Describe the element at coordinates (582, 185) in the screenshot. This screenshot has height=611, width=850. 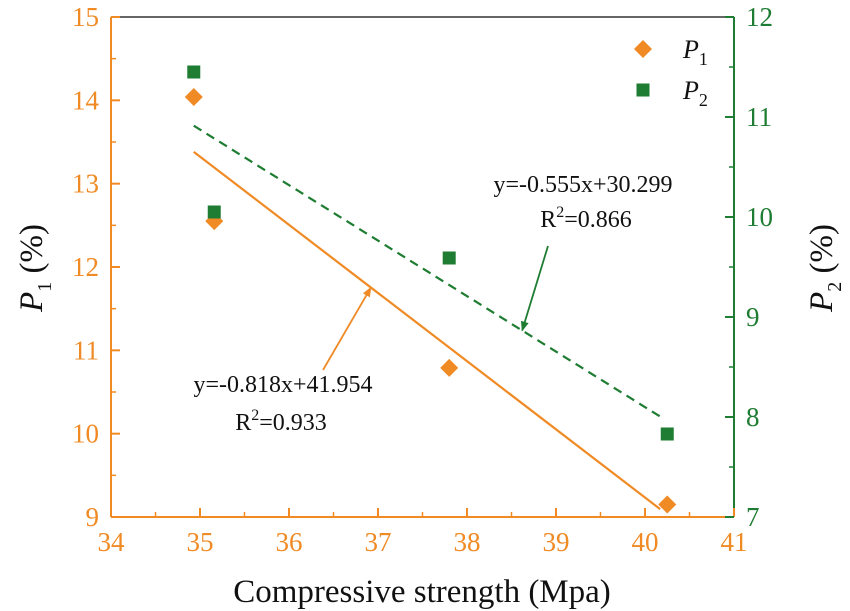
I see `fit-equation-2: y=-0.555x+30.299` at that location.